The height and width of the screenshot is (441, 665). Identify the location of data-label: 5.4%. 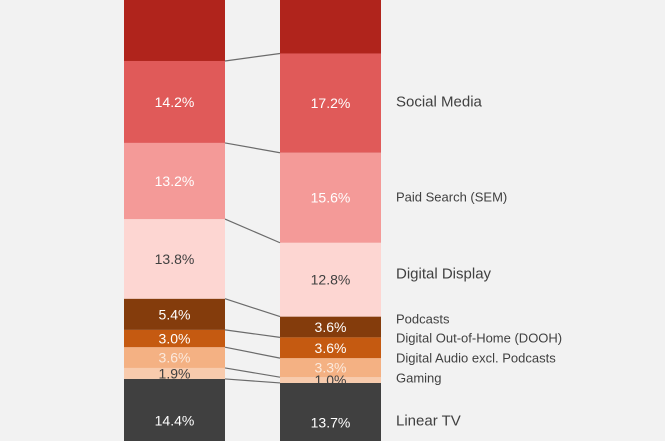
(175, 314).